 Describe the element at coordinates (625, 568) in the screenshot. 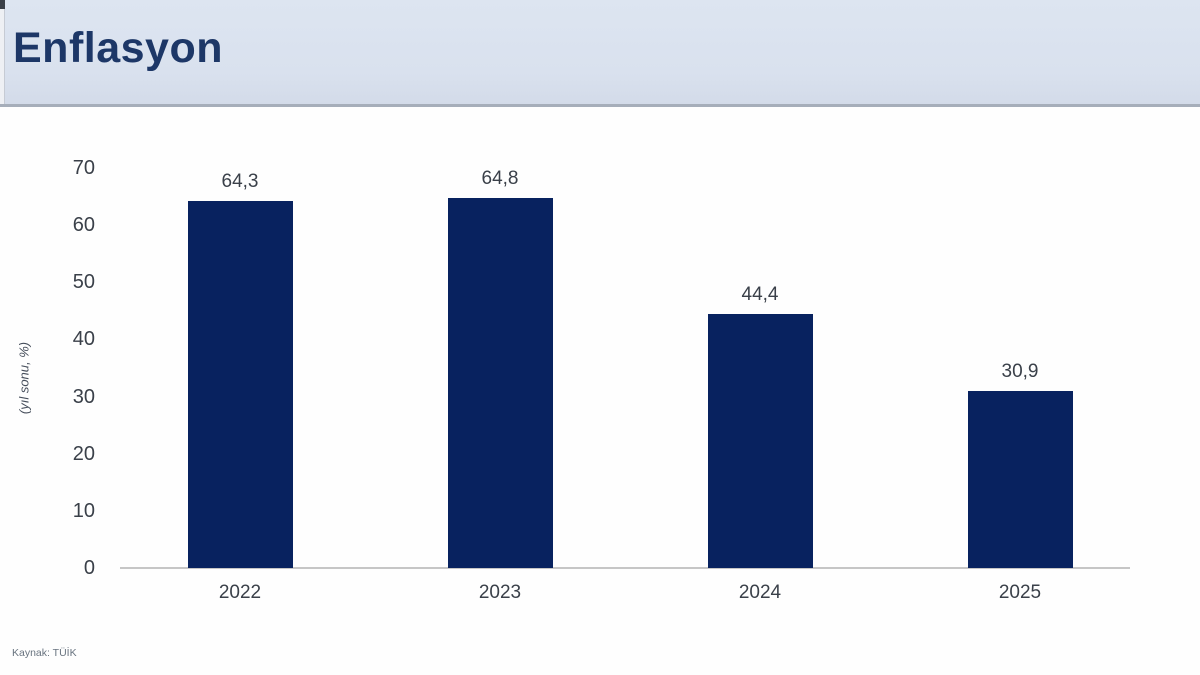

I see `x-axis-line` at that location.